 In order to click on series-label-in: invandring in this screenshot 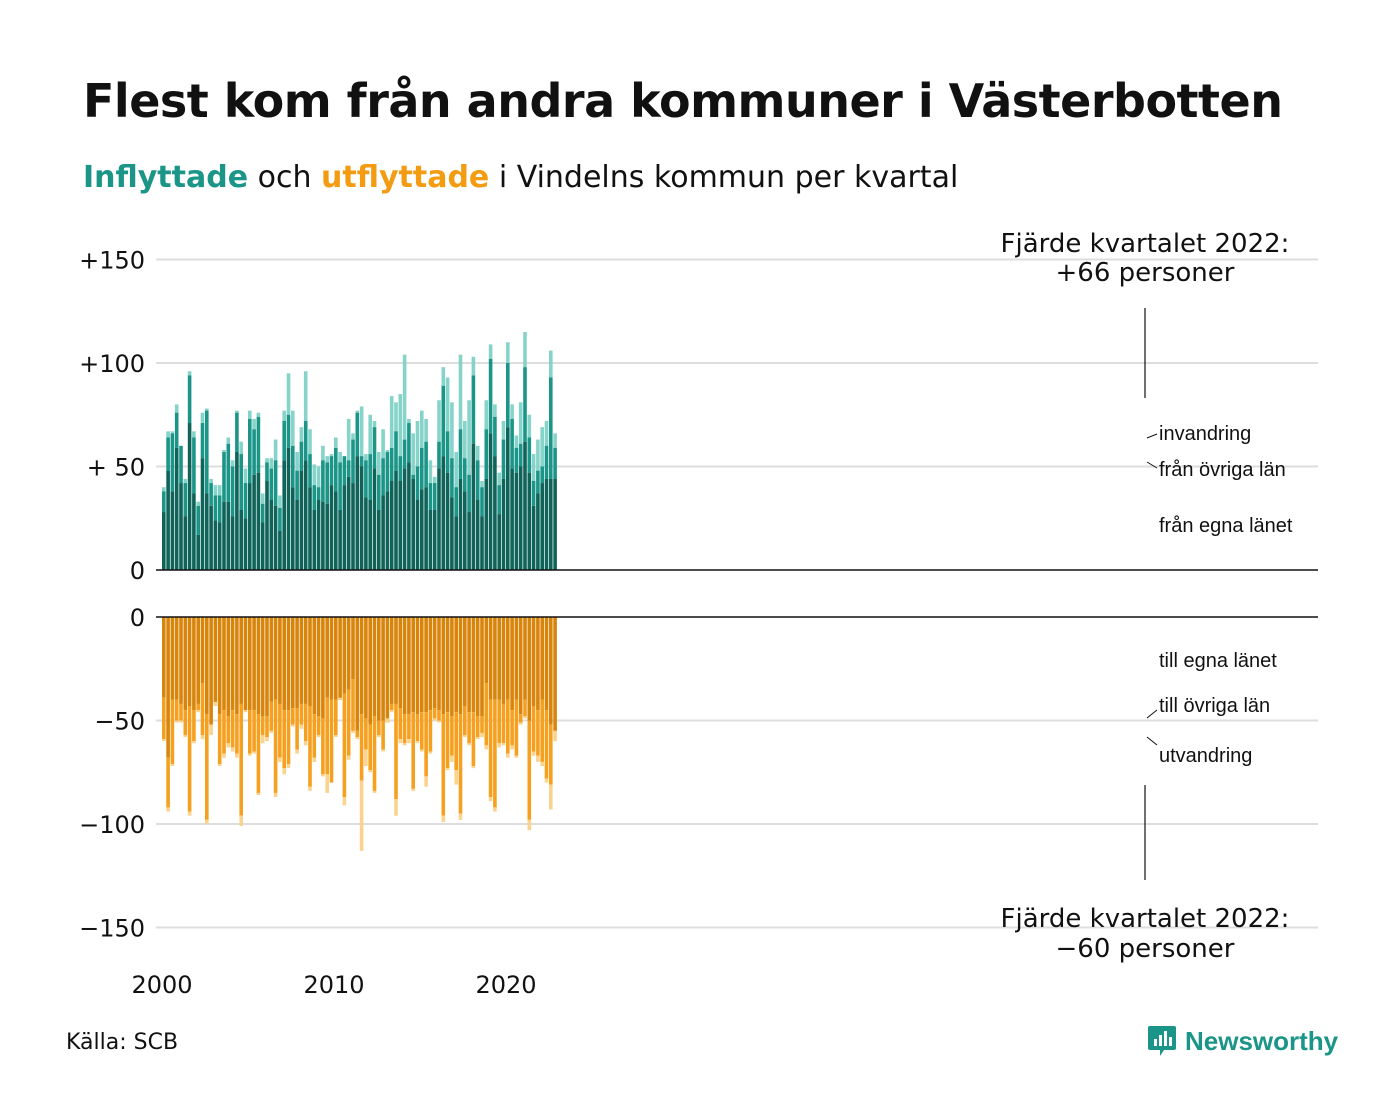, I will do `click(1205, 434)`.